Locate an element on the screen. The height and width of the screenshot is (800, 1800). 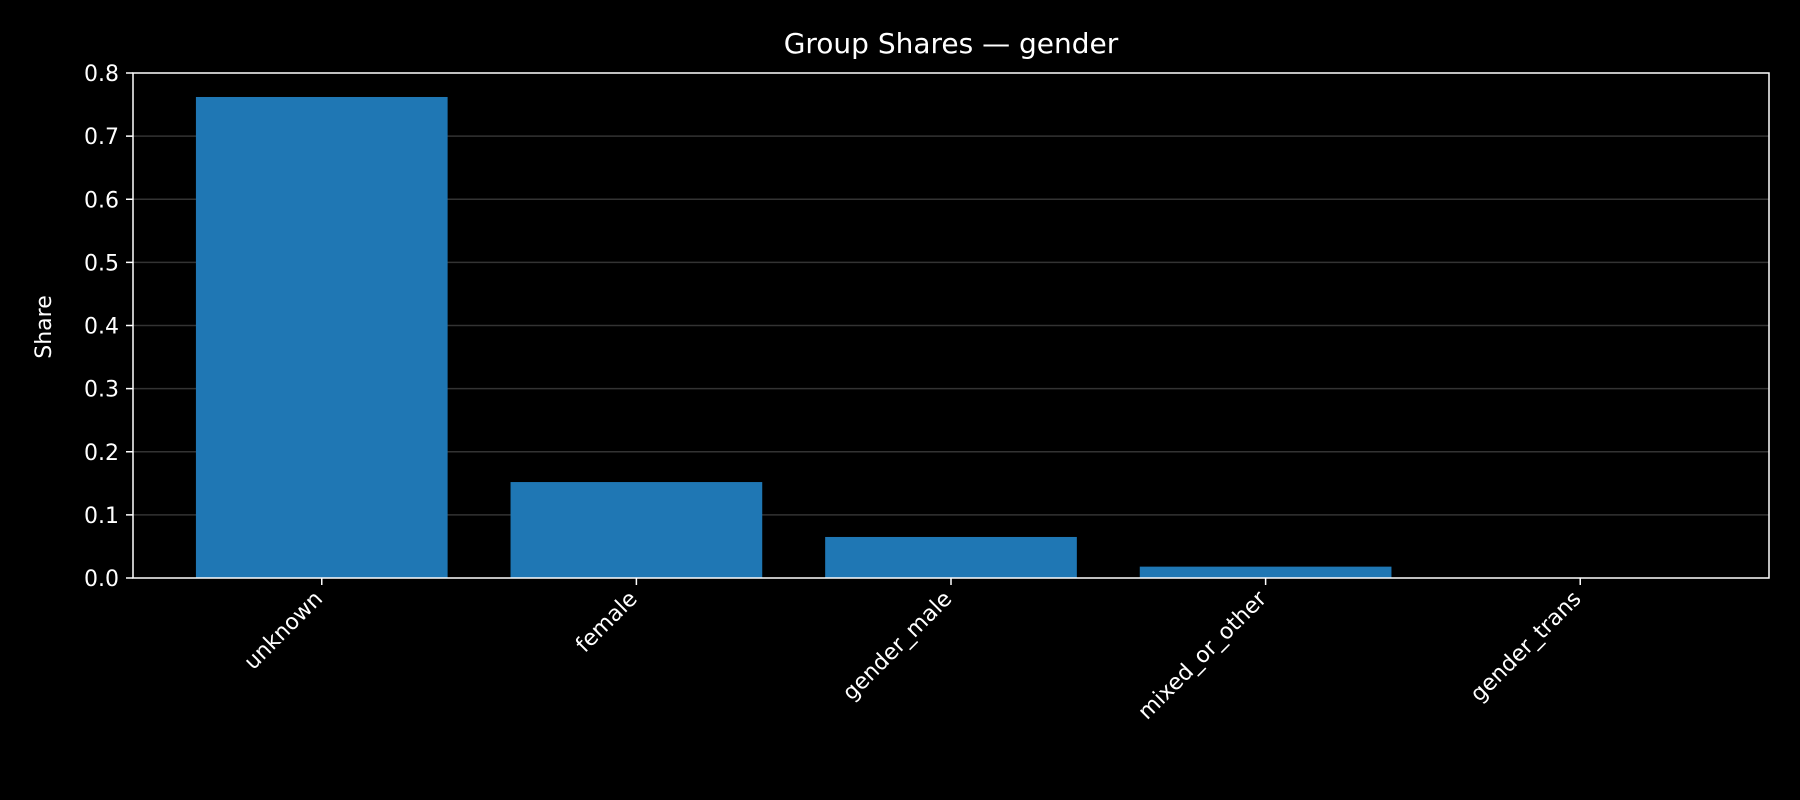
y-axis-label: Share is located at coordinates (44, 327).